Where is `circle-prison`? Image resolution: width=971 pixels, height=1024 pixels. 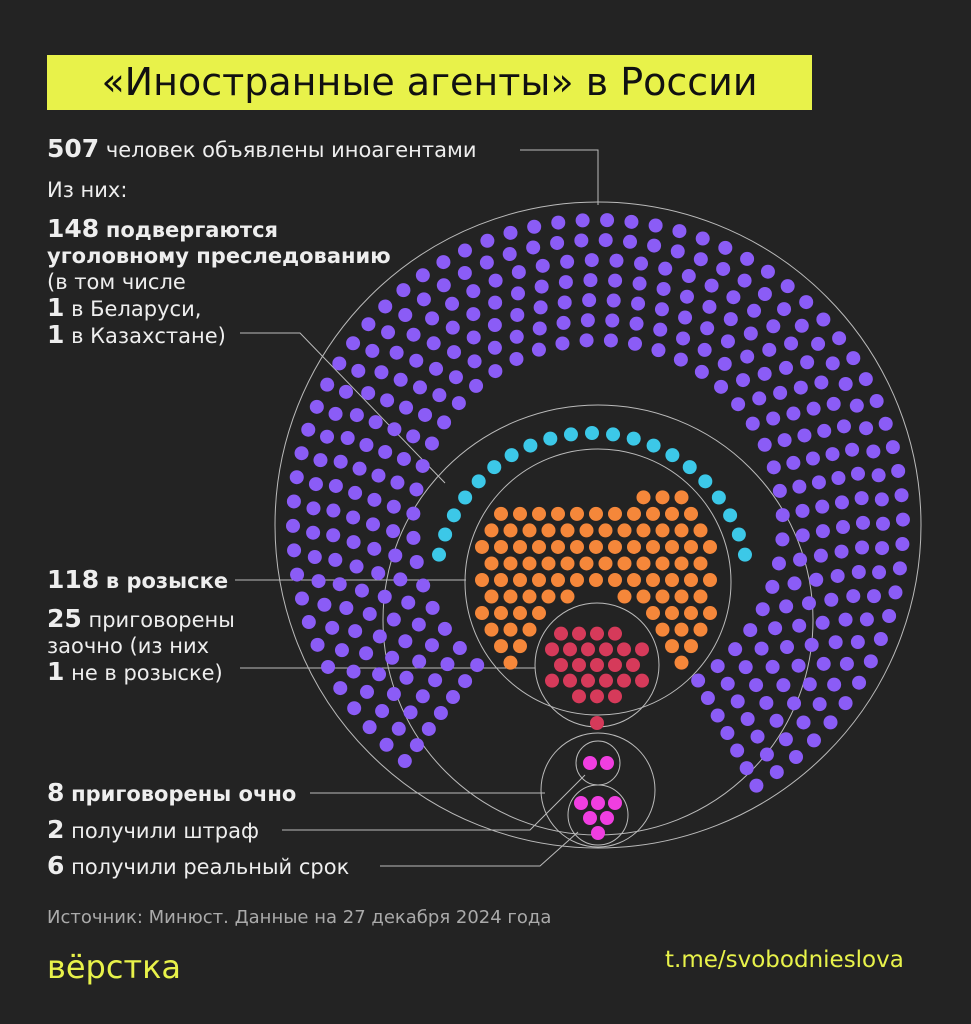 circle-prison is located at coordinates (598, 815).